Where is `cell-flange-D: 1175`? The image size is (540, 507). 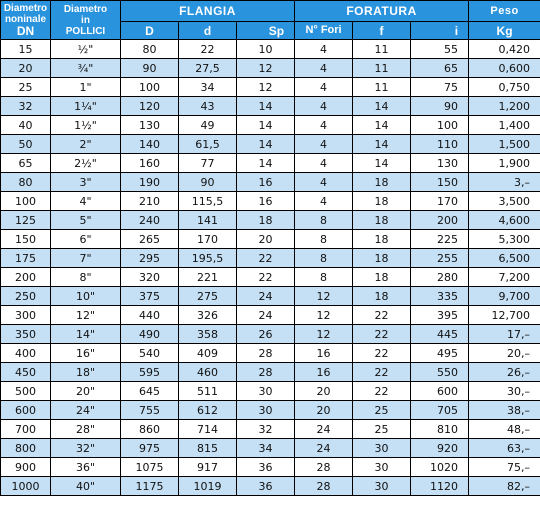 cell-flange-D: 1175 is located at coordinates (149, 486).